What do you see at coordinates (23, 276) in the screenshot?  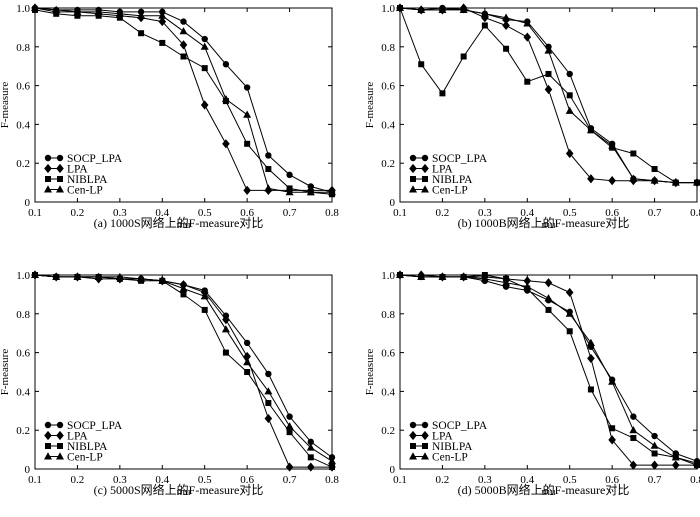 I see `y-tick-label: 1.0` at bounding box center [23, 276].